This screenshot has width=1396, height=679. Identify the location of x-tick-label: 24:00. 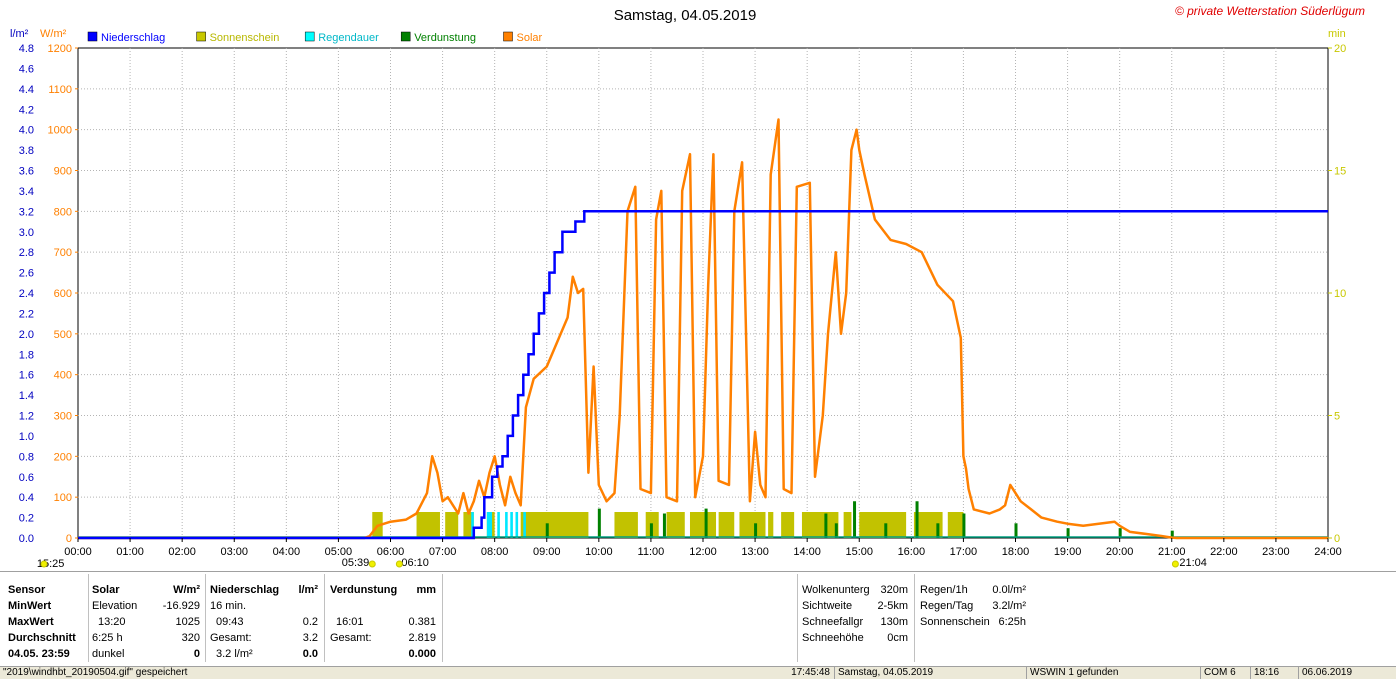
(1328, 552).